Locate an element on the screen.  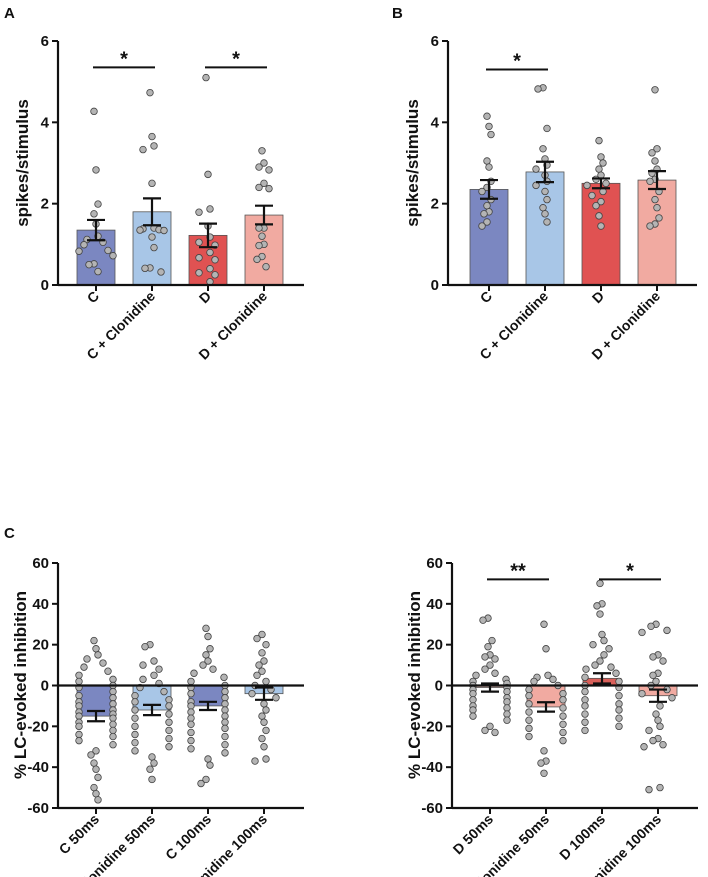
x-tick-label: D 50ms is located at coordinates (473, 834).